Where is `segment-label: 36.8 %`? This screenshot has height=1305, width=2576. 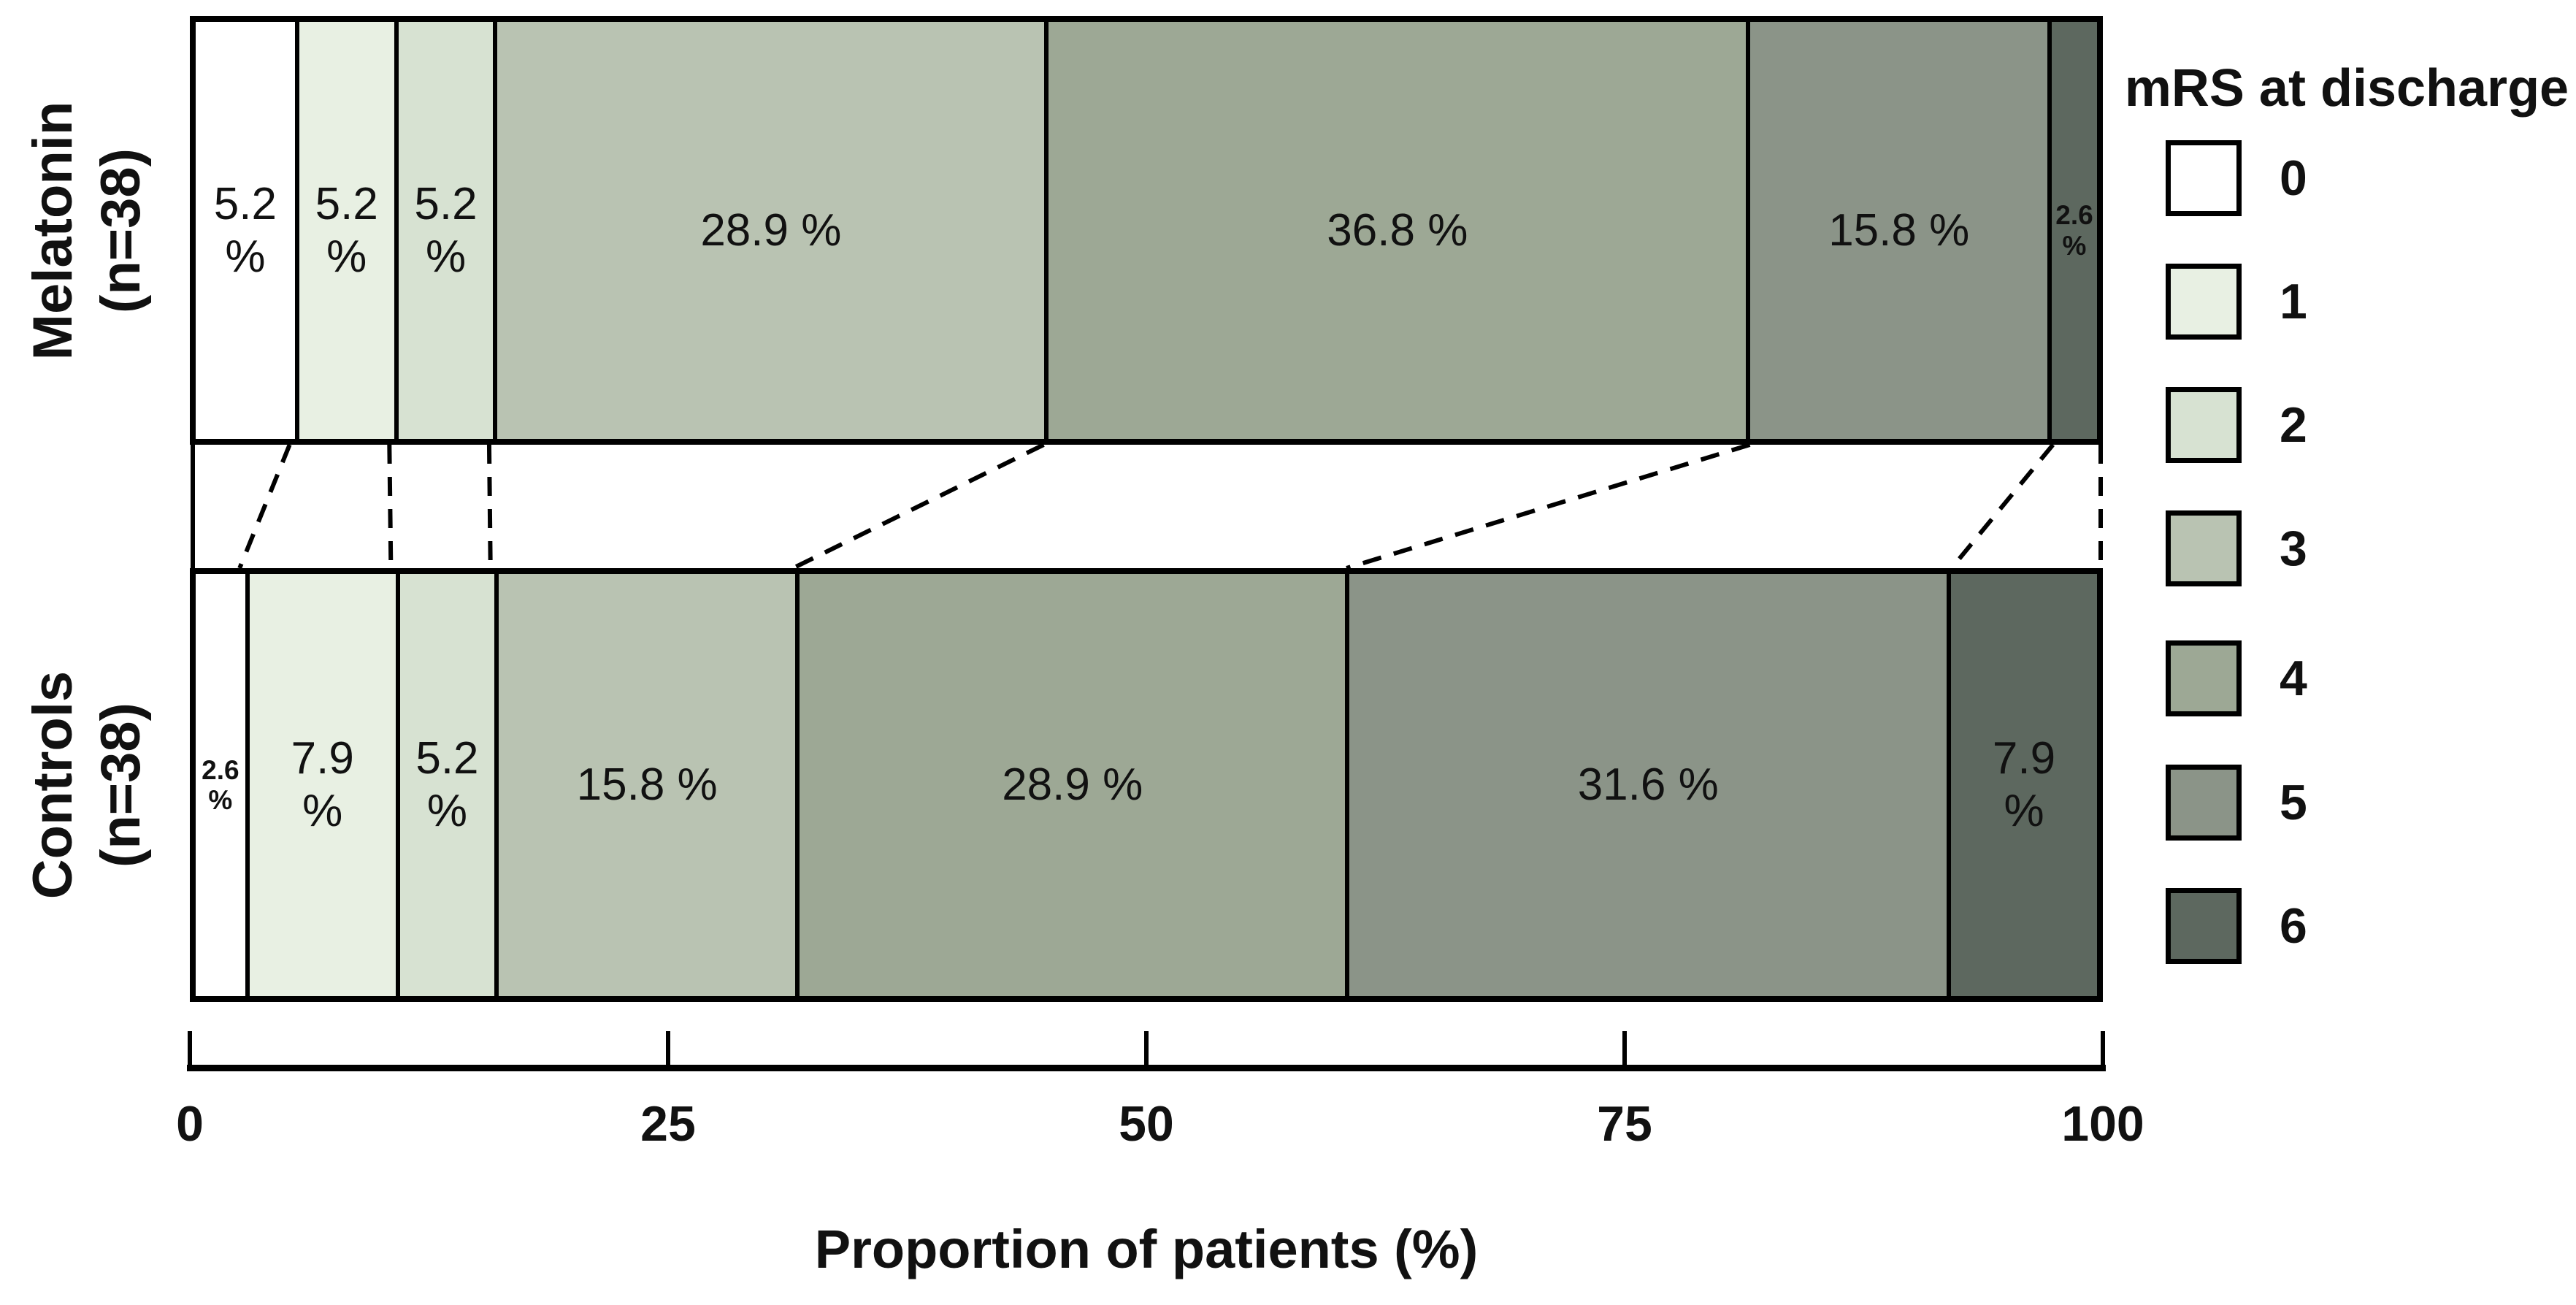
segment-label: 36.8 % is located at coordinates (1397, 231).